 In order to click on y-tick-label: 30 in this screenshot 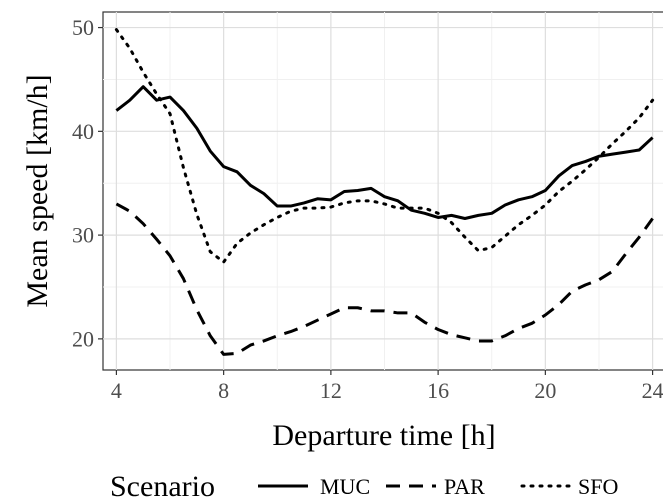, I will do `click(83, 235)`.